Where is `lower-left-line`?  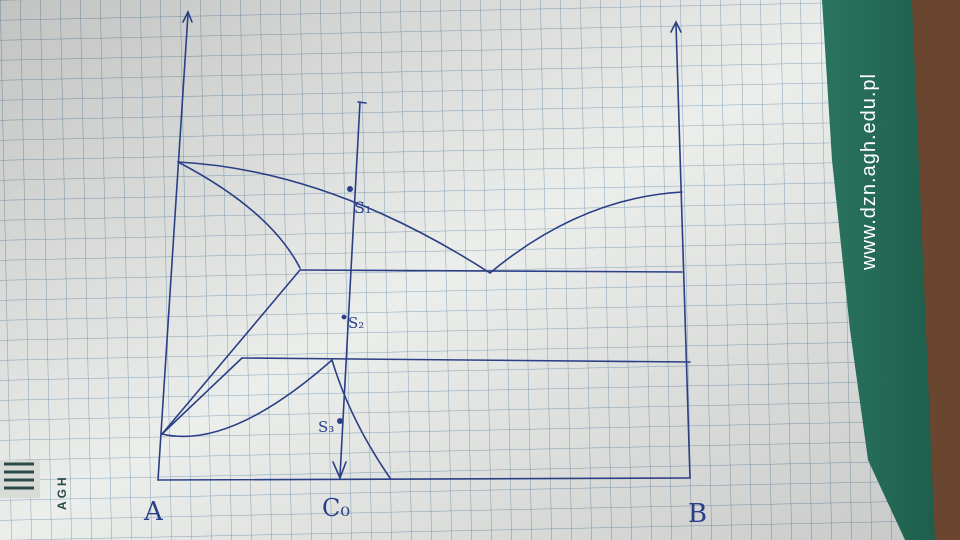
lower-left-line is located at coordinates (202, 396).